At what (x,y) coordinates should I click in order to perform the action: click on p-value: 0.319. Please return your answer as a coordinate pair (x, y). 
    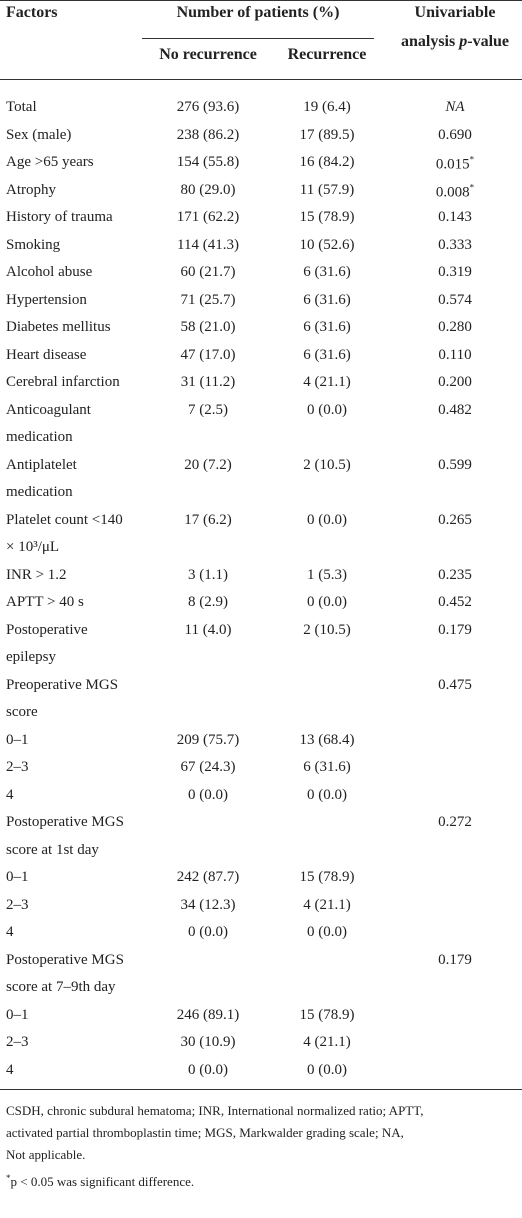
    Looking at the image, I should click on (455, 272).